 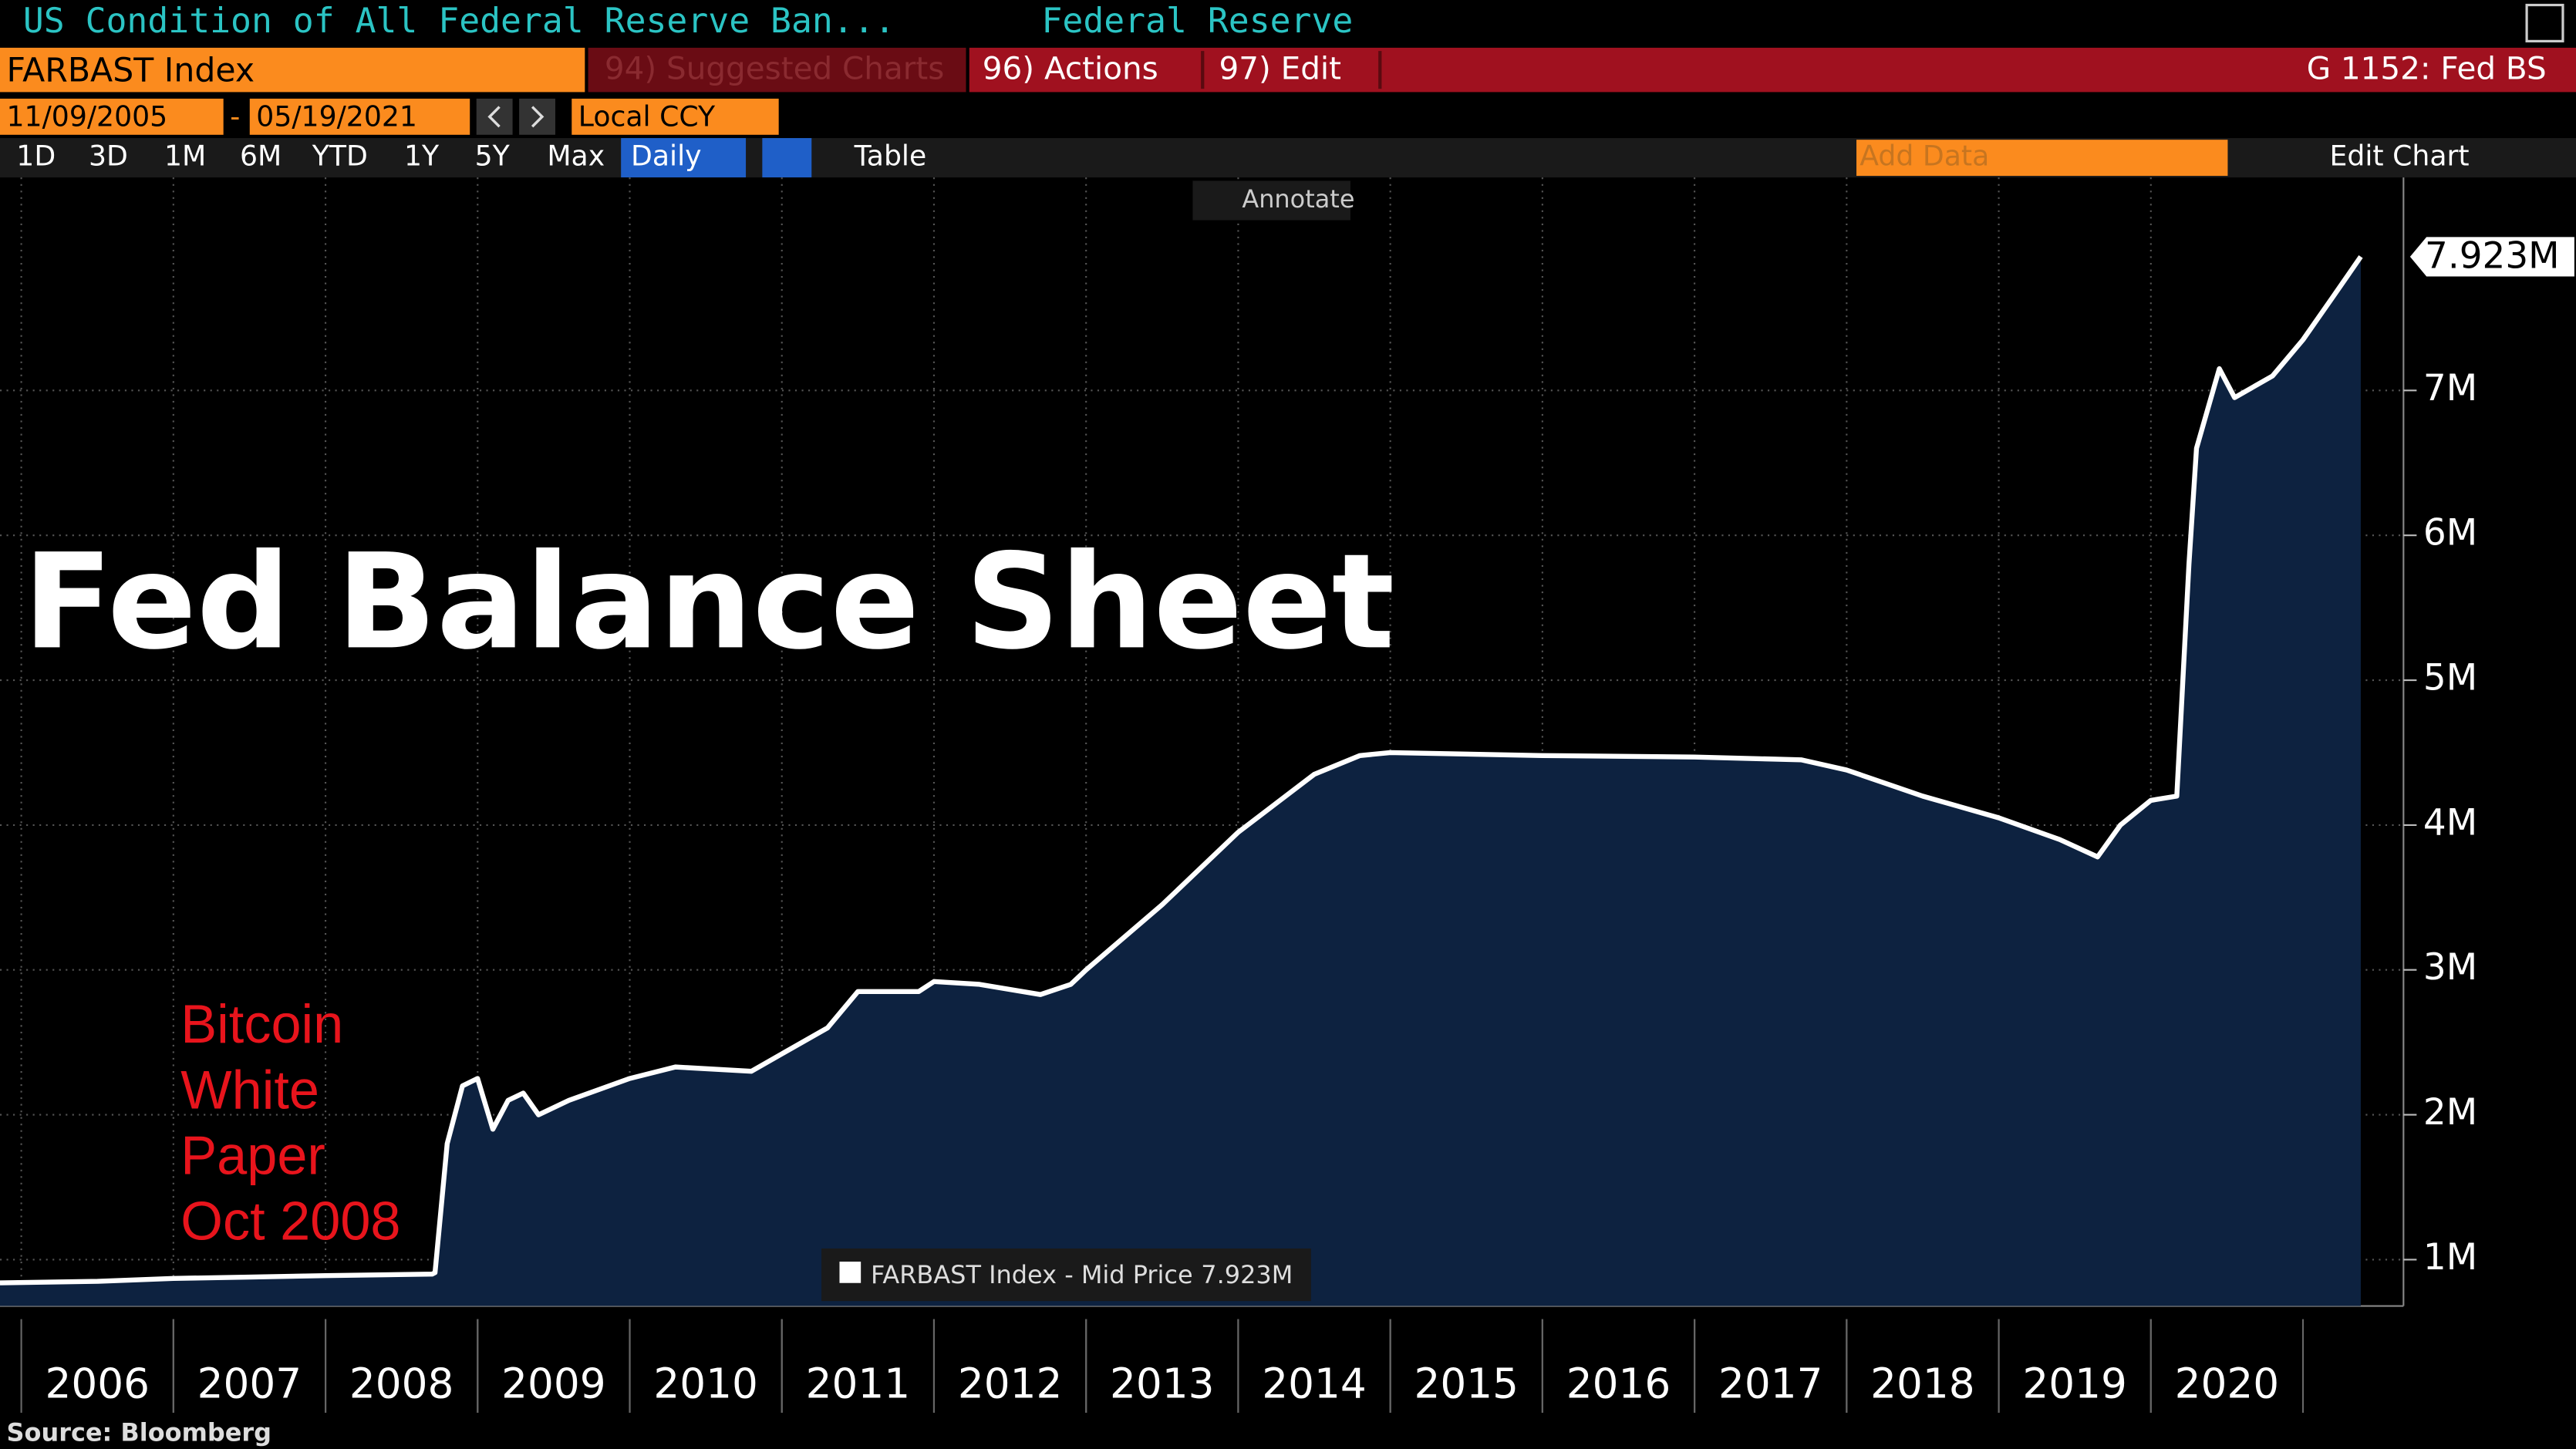 I want to click on x-tick-label: 2020, so click(x=2227, y=1384).